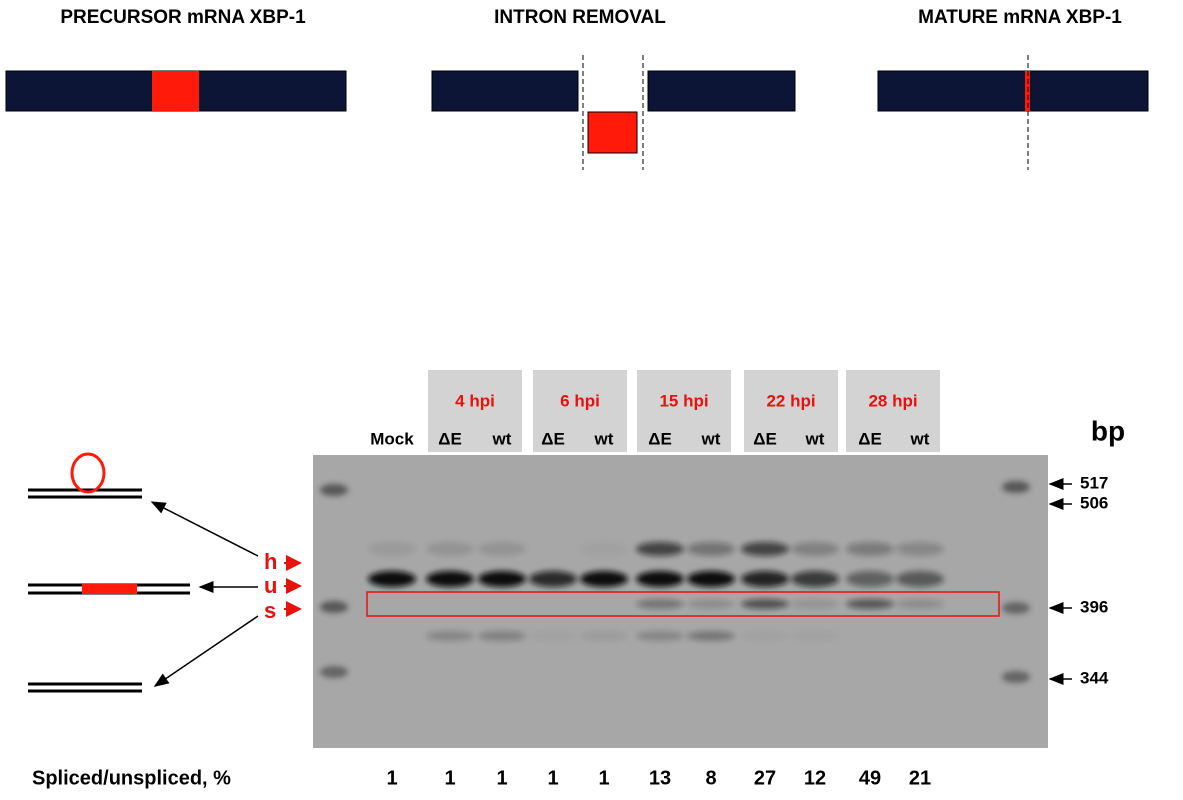  What do you see at coordinates (765, 778) in the screenshot?
I see `spliced-value: 27` at bounding box center [765, 778].